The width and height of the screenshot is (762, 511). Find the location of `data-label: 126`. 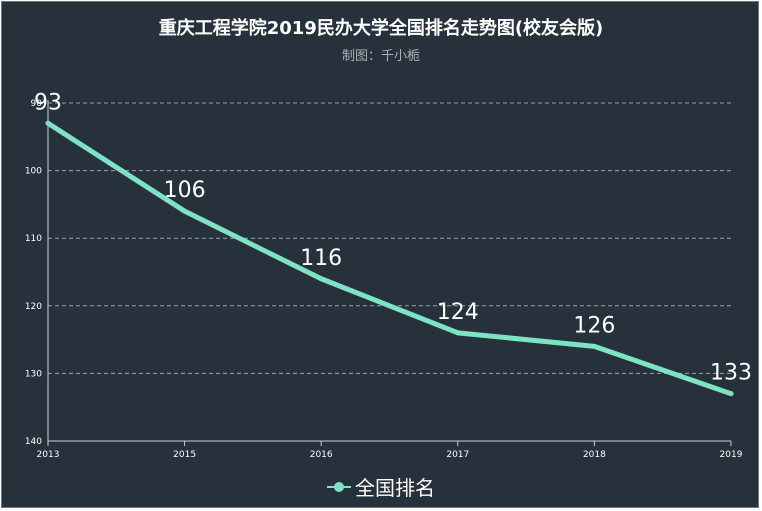

data-label: 126 is located at coordinates (594, 325).